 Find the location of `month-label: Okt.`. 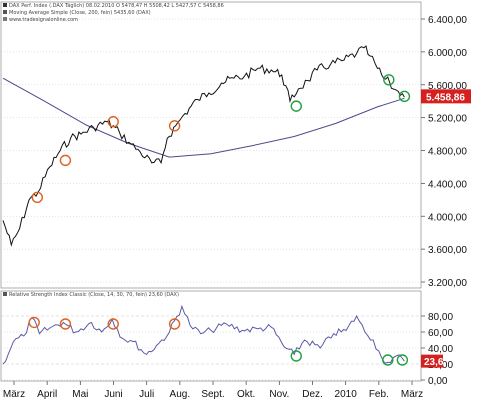

month-label: Okt. is located at coordinates (246, 394).